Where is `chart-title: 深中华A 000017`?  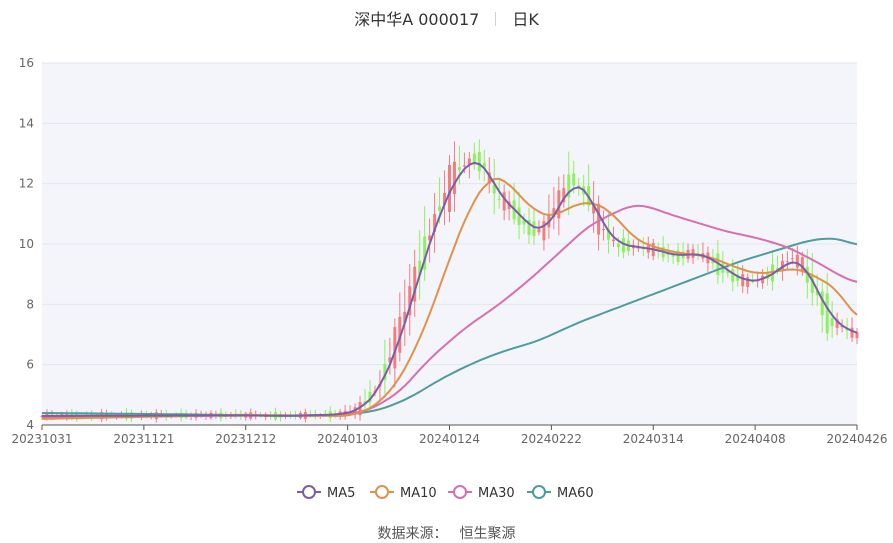
chart-title: 深中华A 000017 is located at coordinates (417, 19).